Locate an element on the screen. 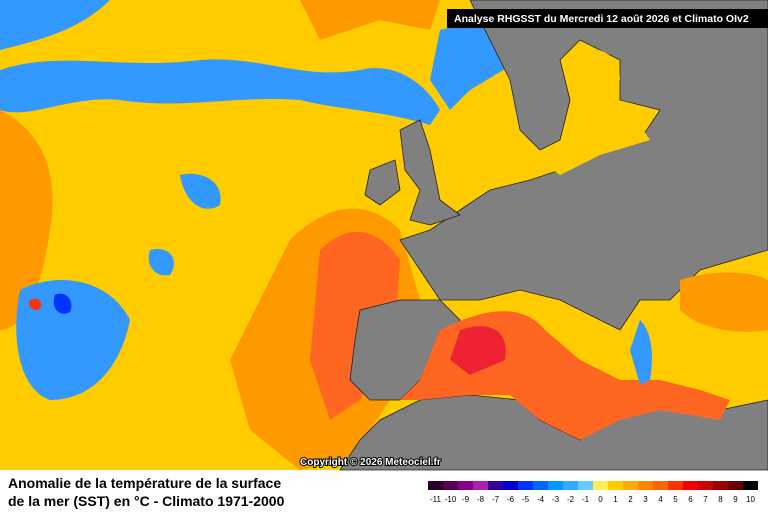  hot-area is located at coordinates (355, 325).